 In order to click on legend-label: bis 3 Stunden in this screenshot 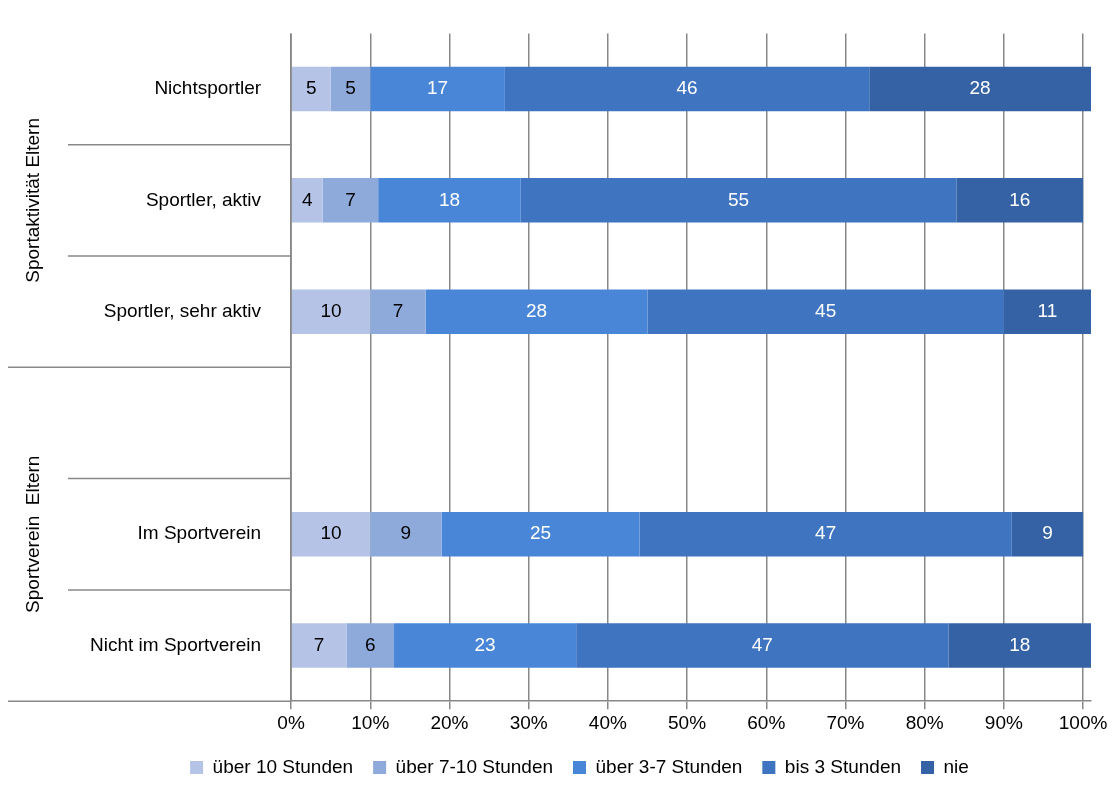, I will do `click(843, 766)`.